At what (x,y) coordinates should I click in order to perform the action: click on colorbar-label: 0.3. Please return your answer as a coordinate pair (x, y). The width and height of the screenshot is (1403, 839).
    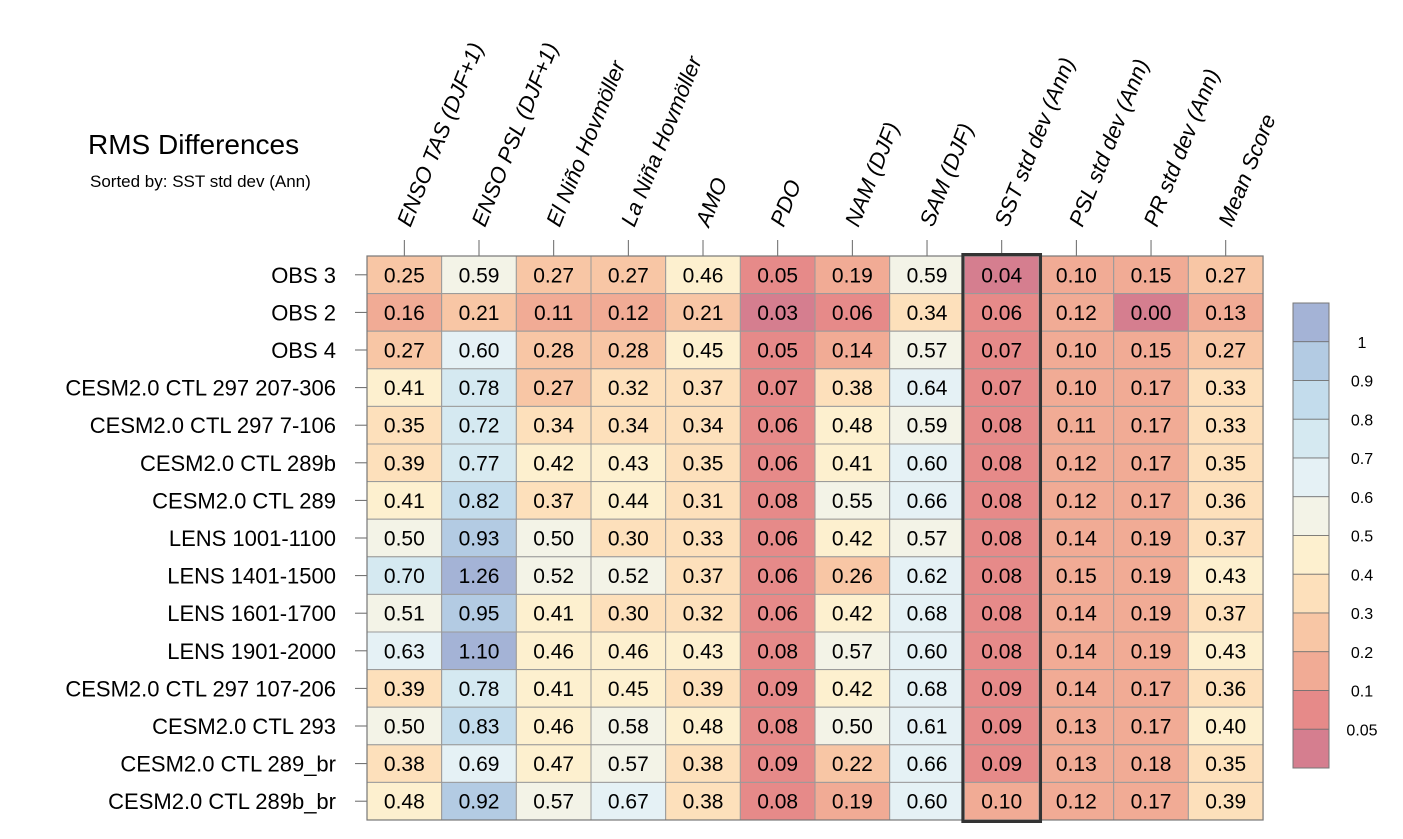
    Looking at the image, I should click on (1362, 614).